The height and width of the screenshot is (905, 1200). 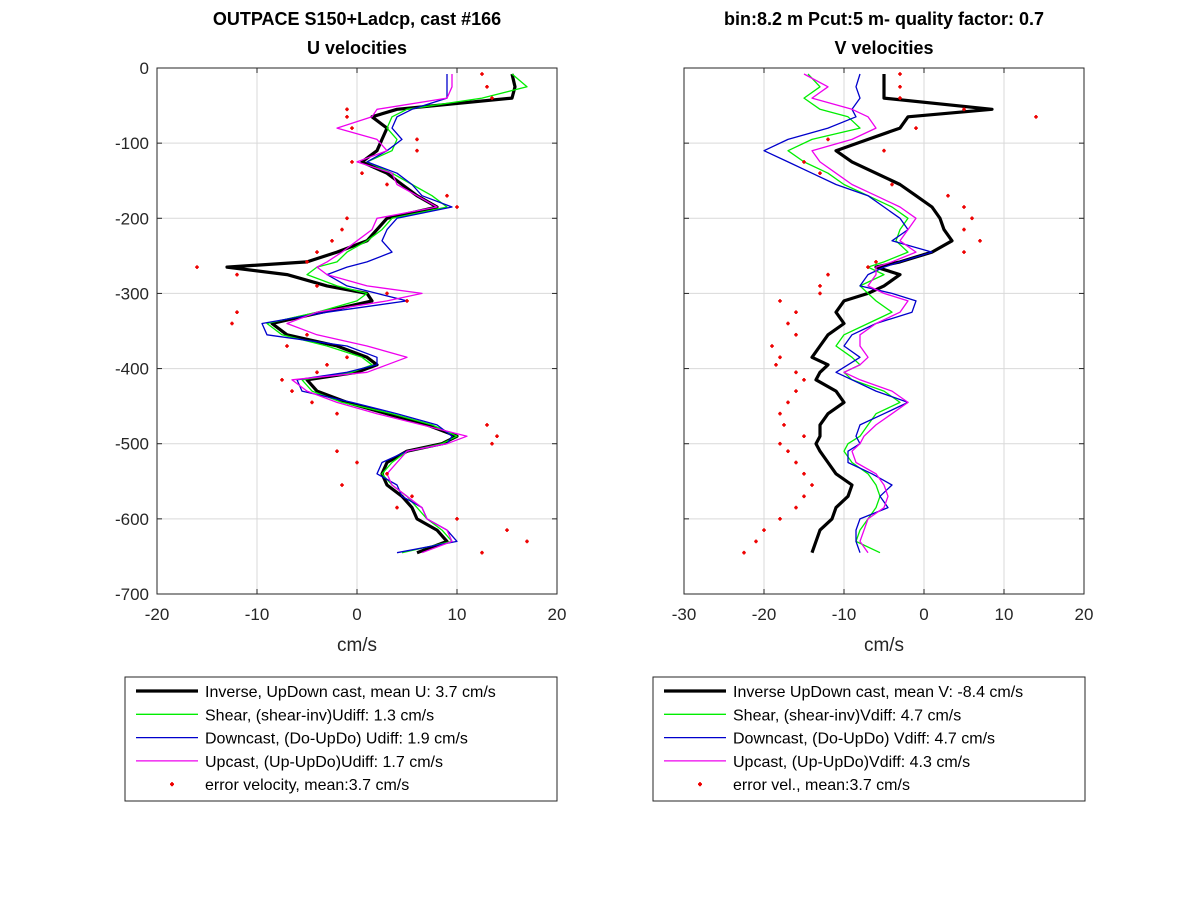 I want to click on y-tick-label: -400, so click(x=132, y=369).